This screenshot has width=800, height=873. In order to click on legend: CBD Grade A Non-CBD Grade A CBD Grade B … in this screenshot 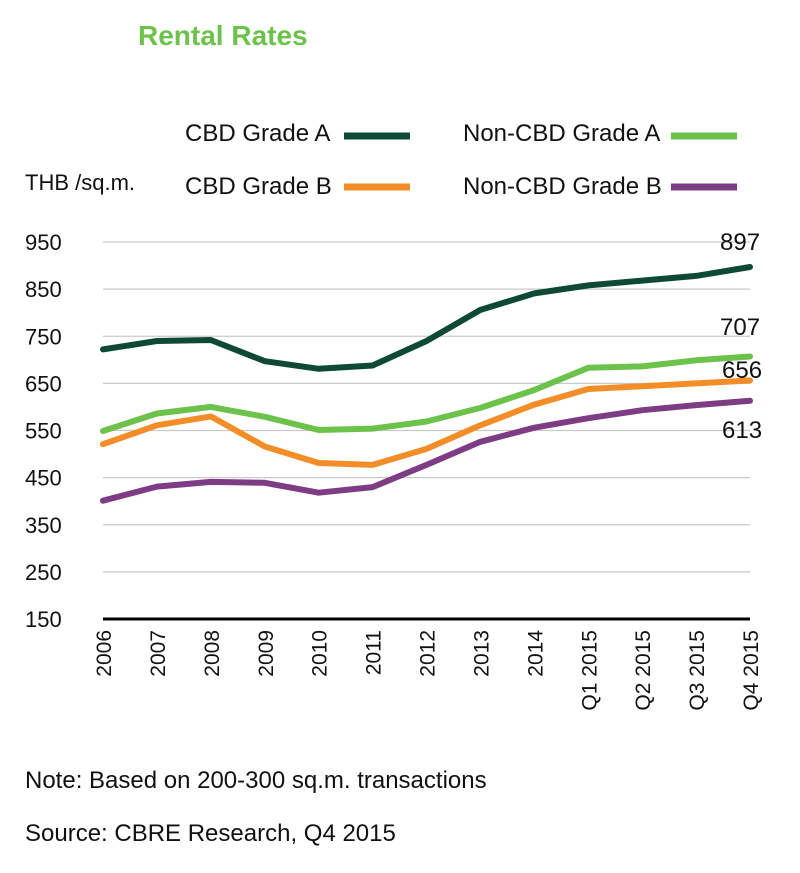, I will do `click(461, 160)`.